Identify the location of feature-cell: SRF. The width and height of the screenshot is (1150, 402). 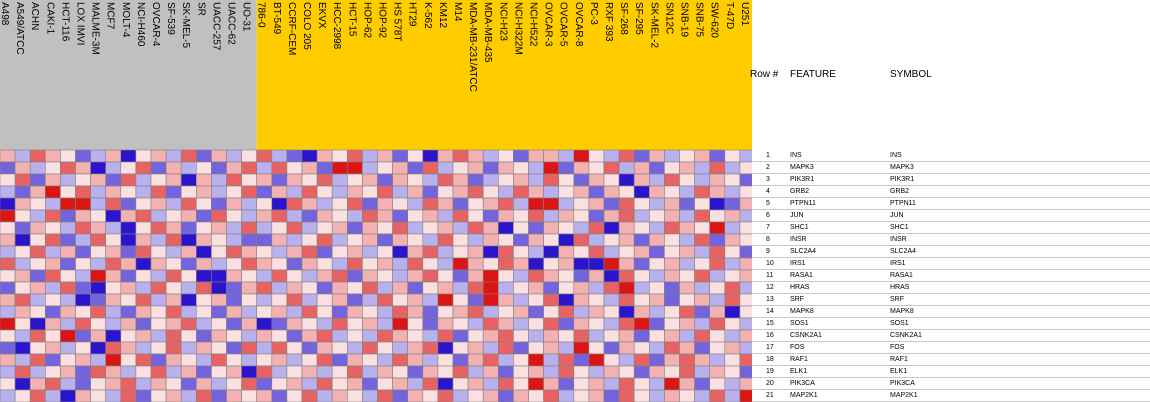
(797, 299).